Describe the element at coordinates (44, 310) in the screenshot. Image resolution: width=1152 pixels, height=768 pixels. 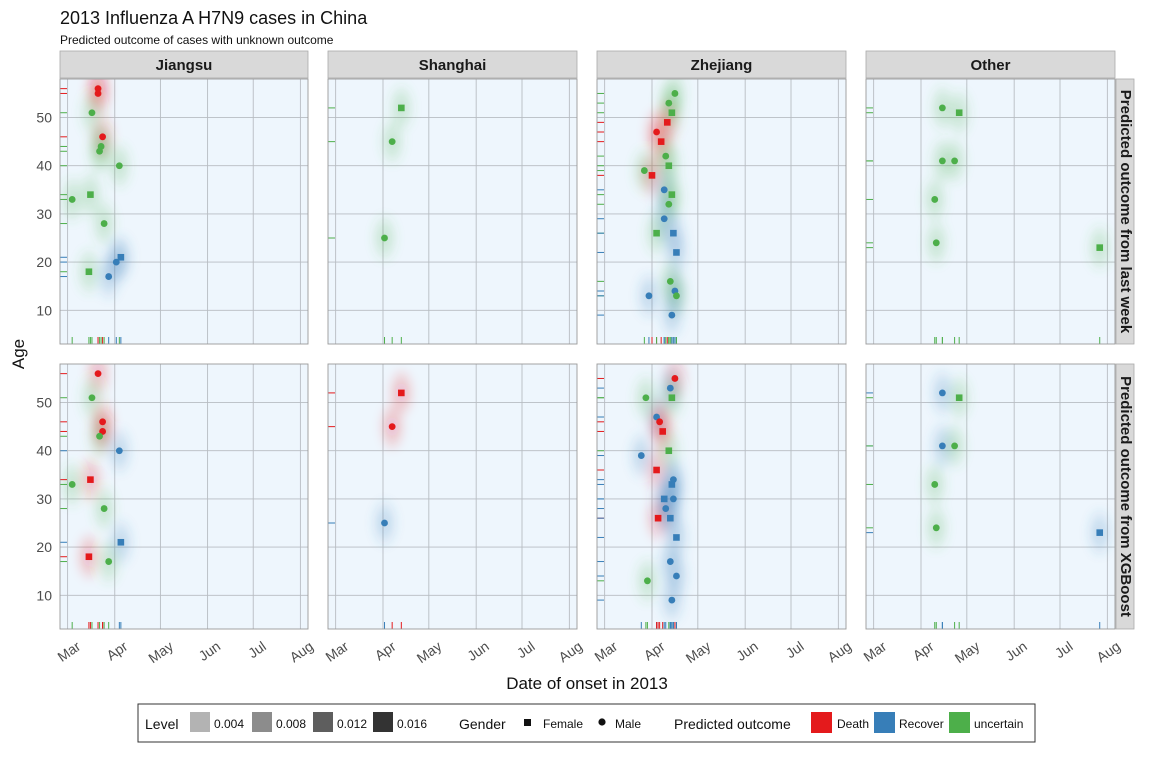
I see `y-tick-label: 10` at that location.